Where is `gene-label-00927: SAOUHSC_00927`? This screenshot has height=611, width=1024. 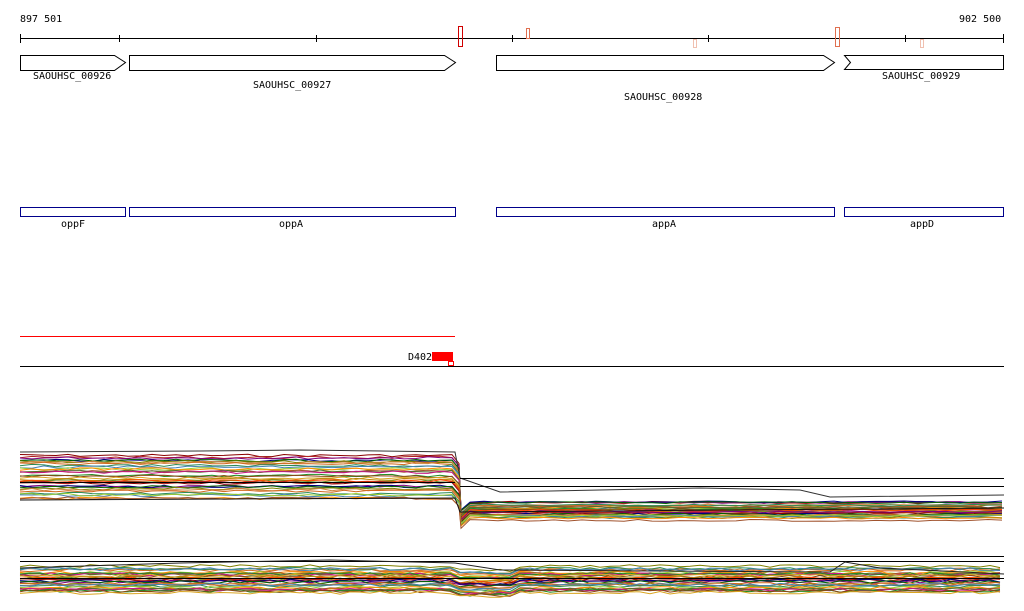
gene-label-00927: SAOUHSC_00927 is located at coordinates (292, 85).